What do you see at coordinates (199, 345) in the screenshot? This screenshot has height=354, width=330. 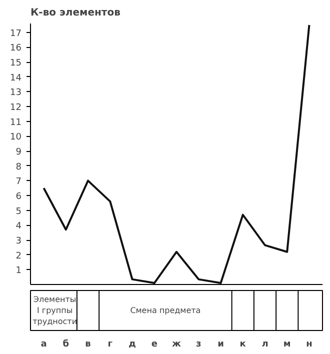 I see `x-tick-label: з` at bounding box center [199, 345].